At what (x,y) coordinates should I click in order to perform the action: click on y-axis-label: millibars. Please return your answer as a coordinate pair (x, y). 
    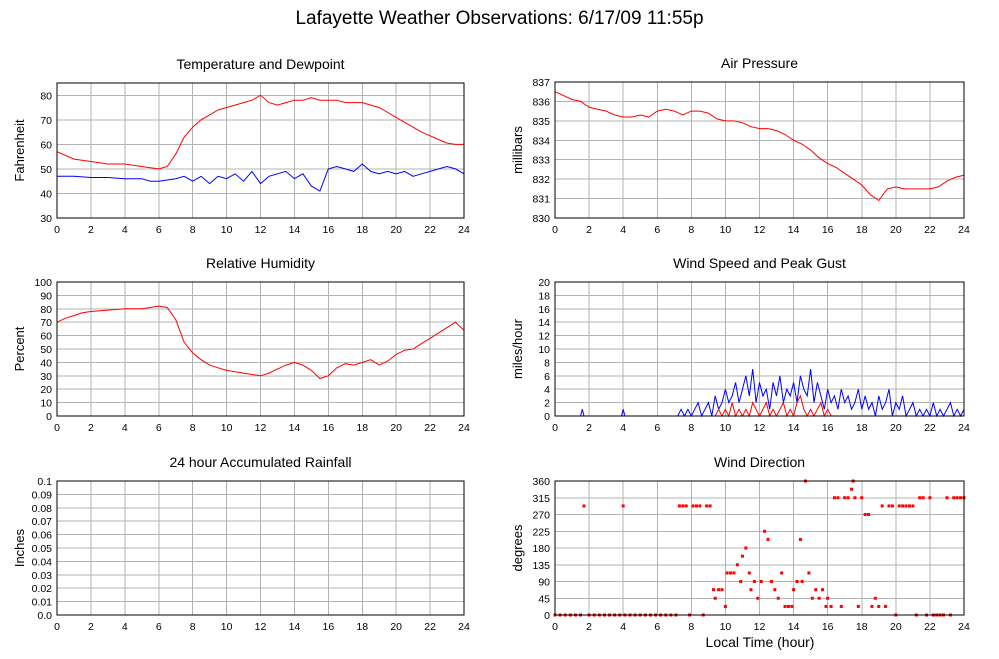
    Looking at the image, I should click on (517, 150).